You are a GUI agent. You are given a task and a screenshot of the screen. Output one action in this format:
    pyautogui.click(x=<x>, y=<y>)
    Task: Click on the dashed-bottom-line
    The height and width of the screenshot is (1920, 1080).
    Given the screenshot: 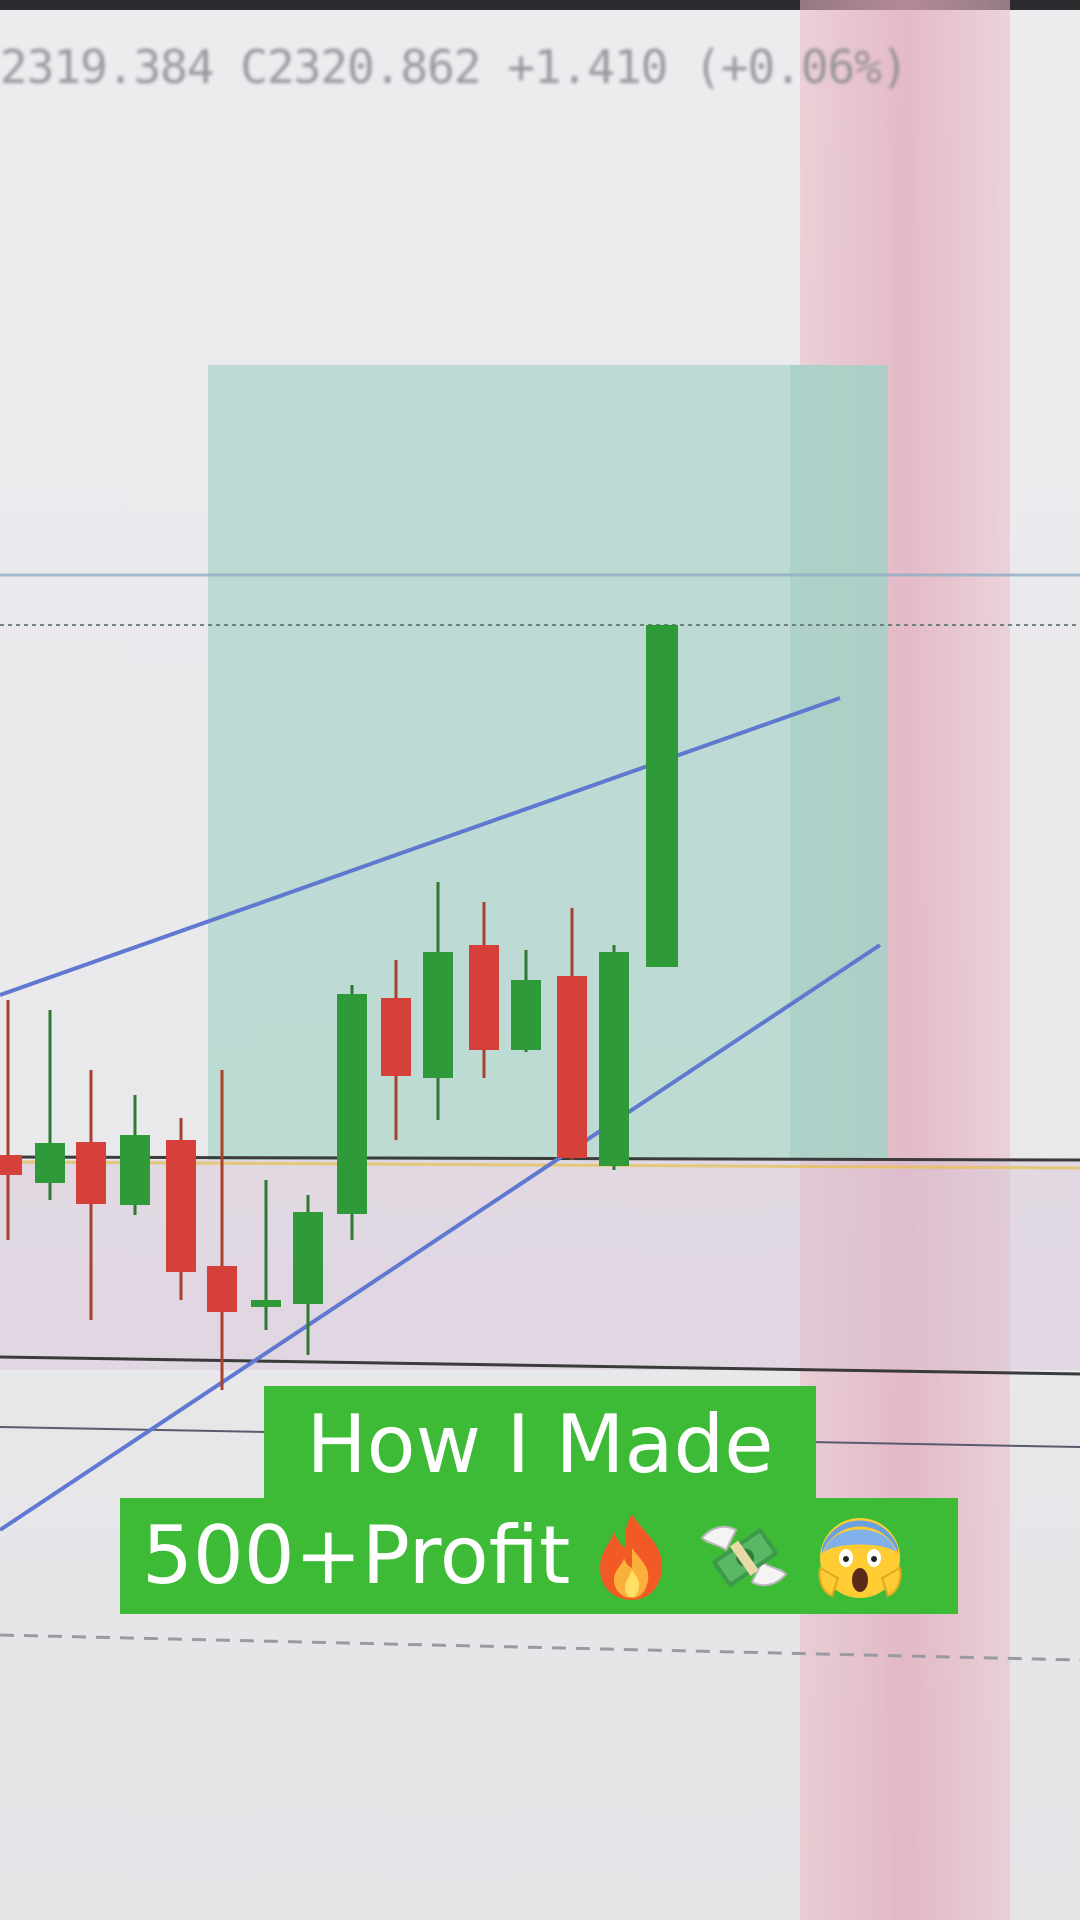 What is the action you would take?
    pyautogui.click(x=540, y=1647)
    